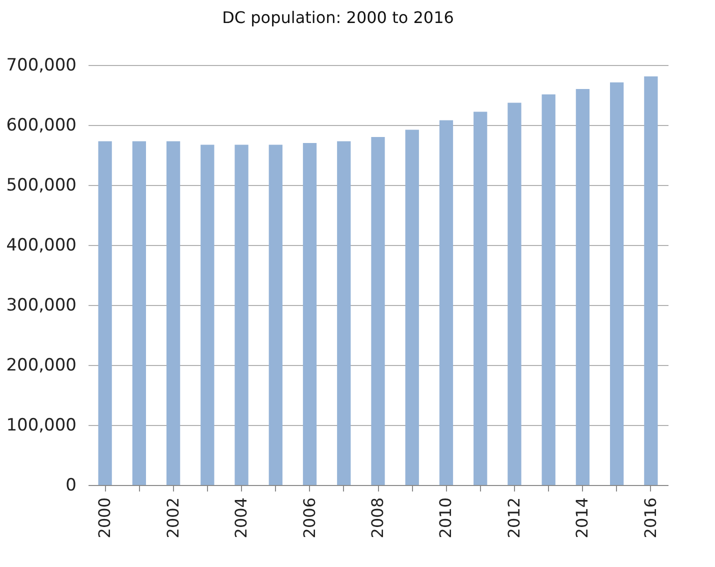  I want to click on y-tick-label: 500,000, so click(41, 186).